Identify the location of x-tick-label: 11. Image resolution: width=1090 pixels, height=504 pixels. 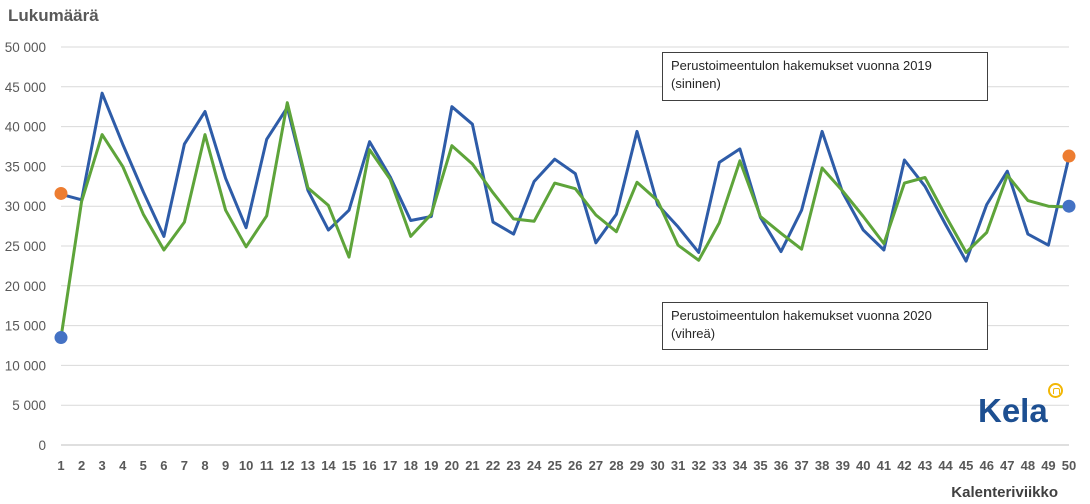
(267, 465).